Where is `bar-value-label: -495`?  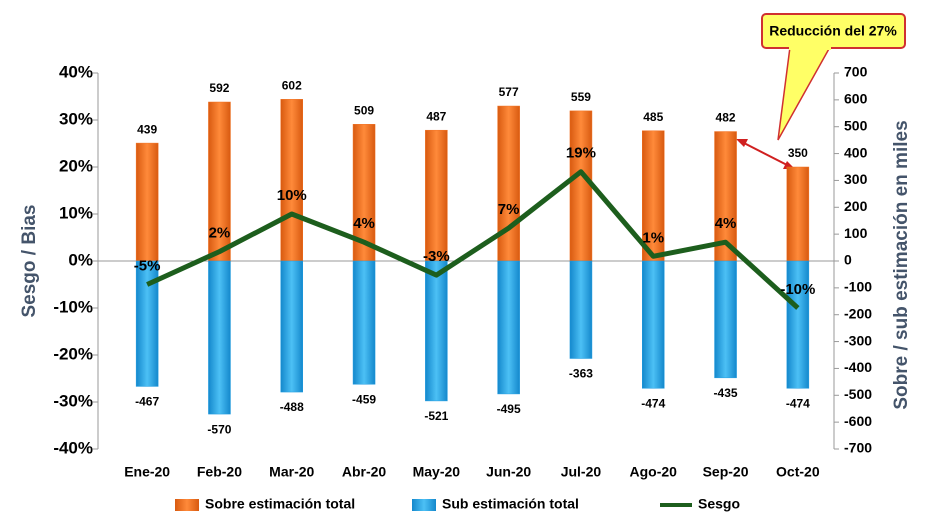 bar-value-label: -495 is located at coordinates (509, 409).